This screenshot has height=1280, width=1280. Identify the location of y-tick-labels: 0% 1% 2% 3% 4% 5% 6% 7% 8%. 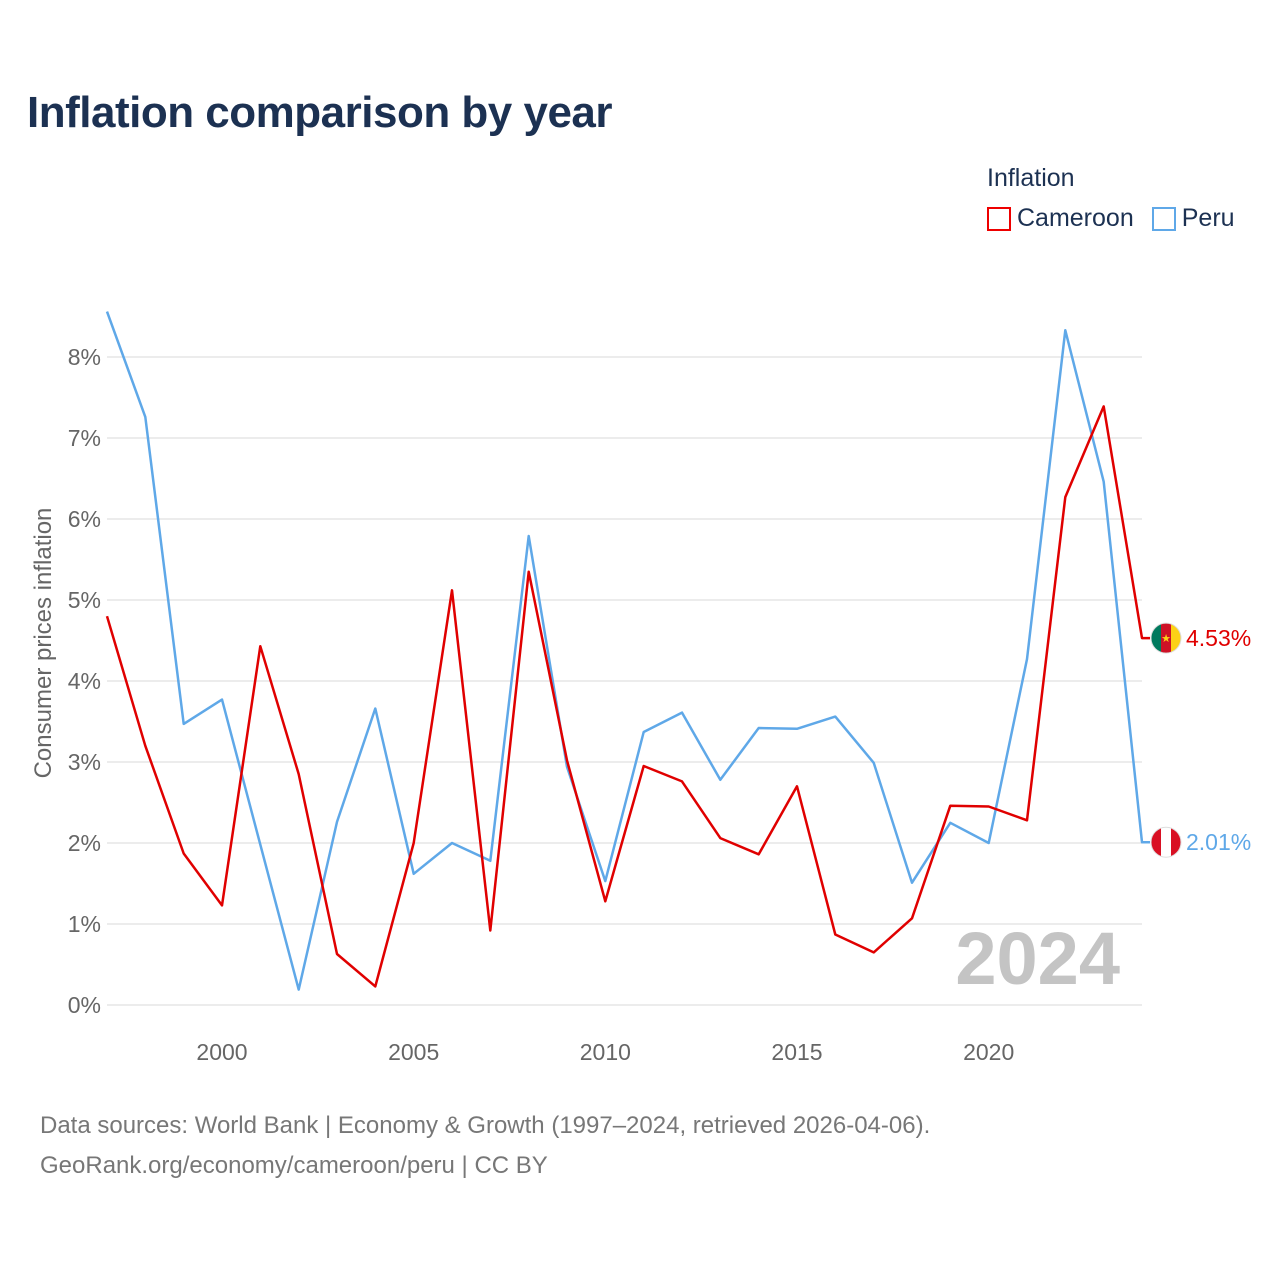
(84, 681).